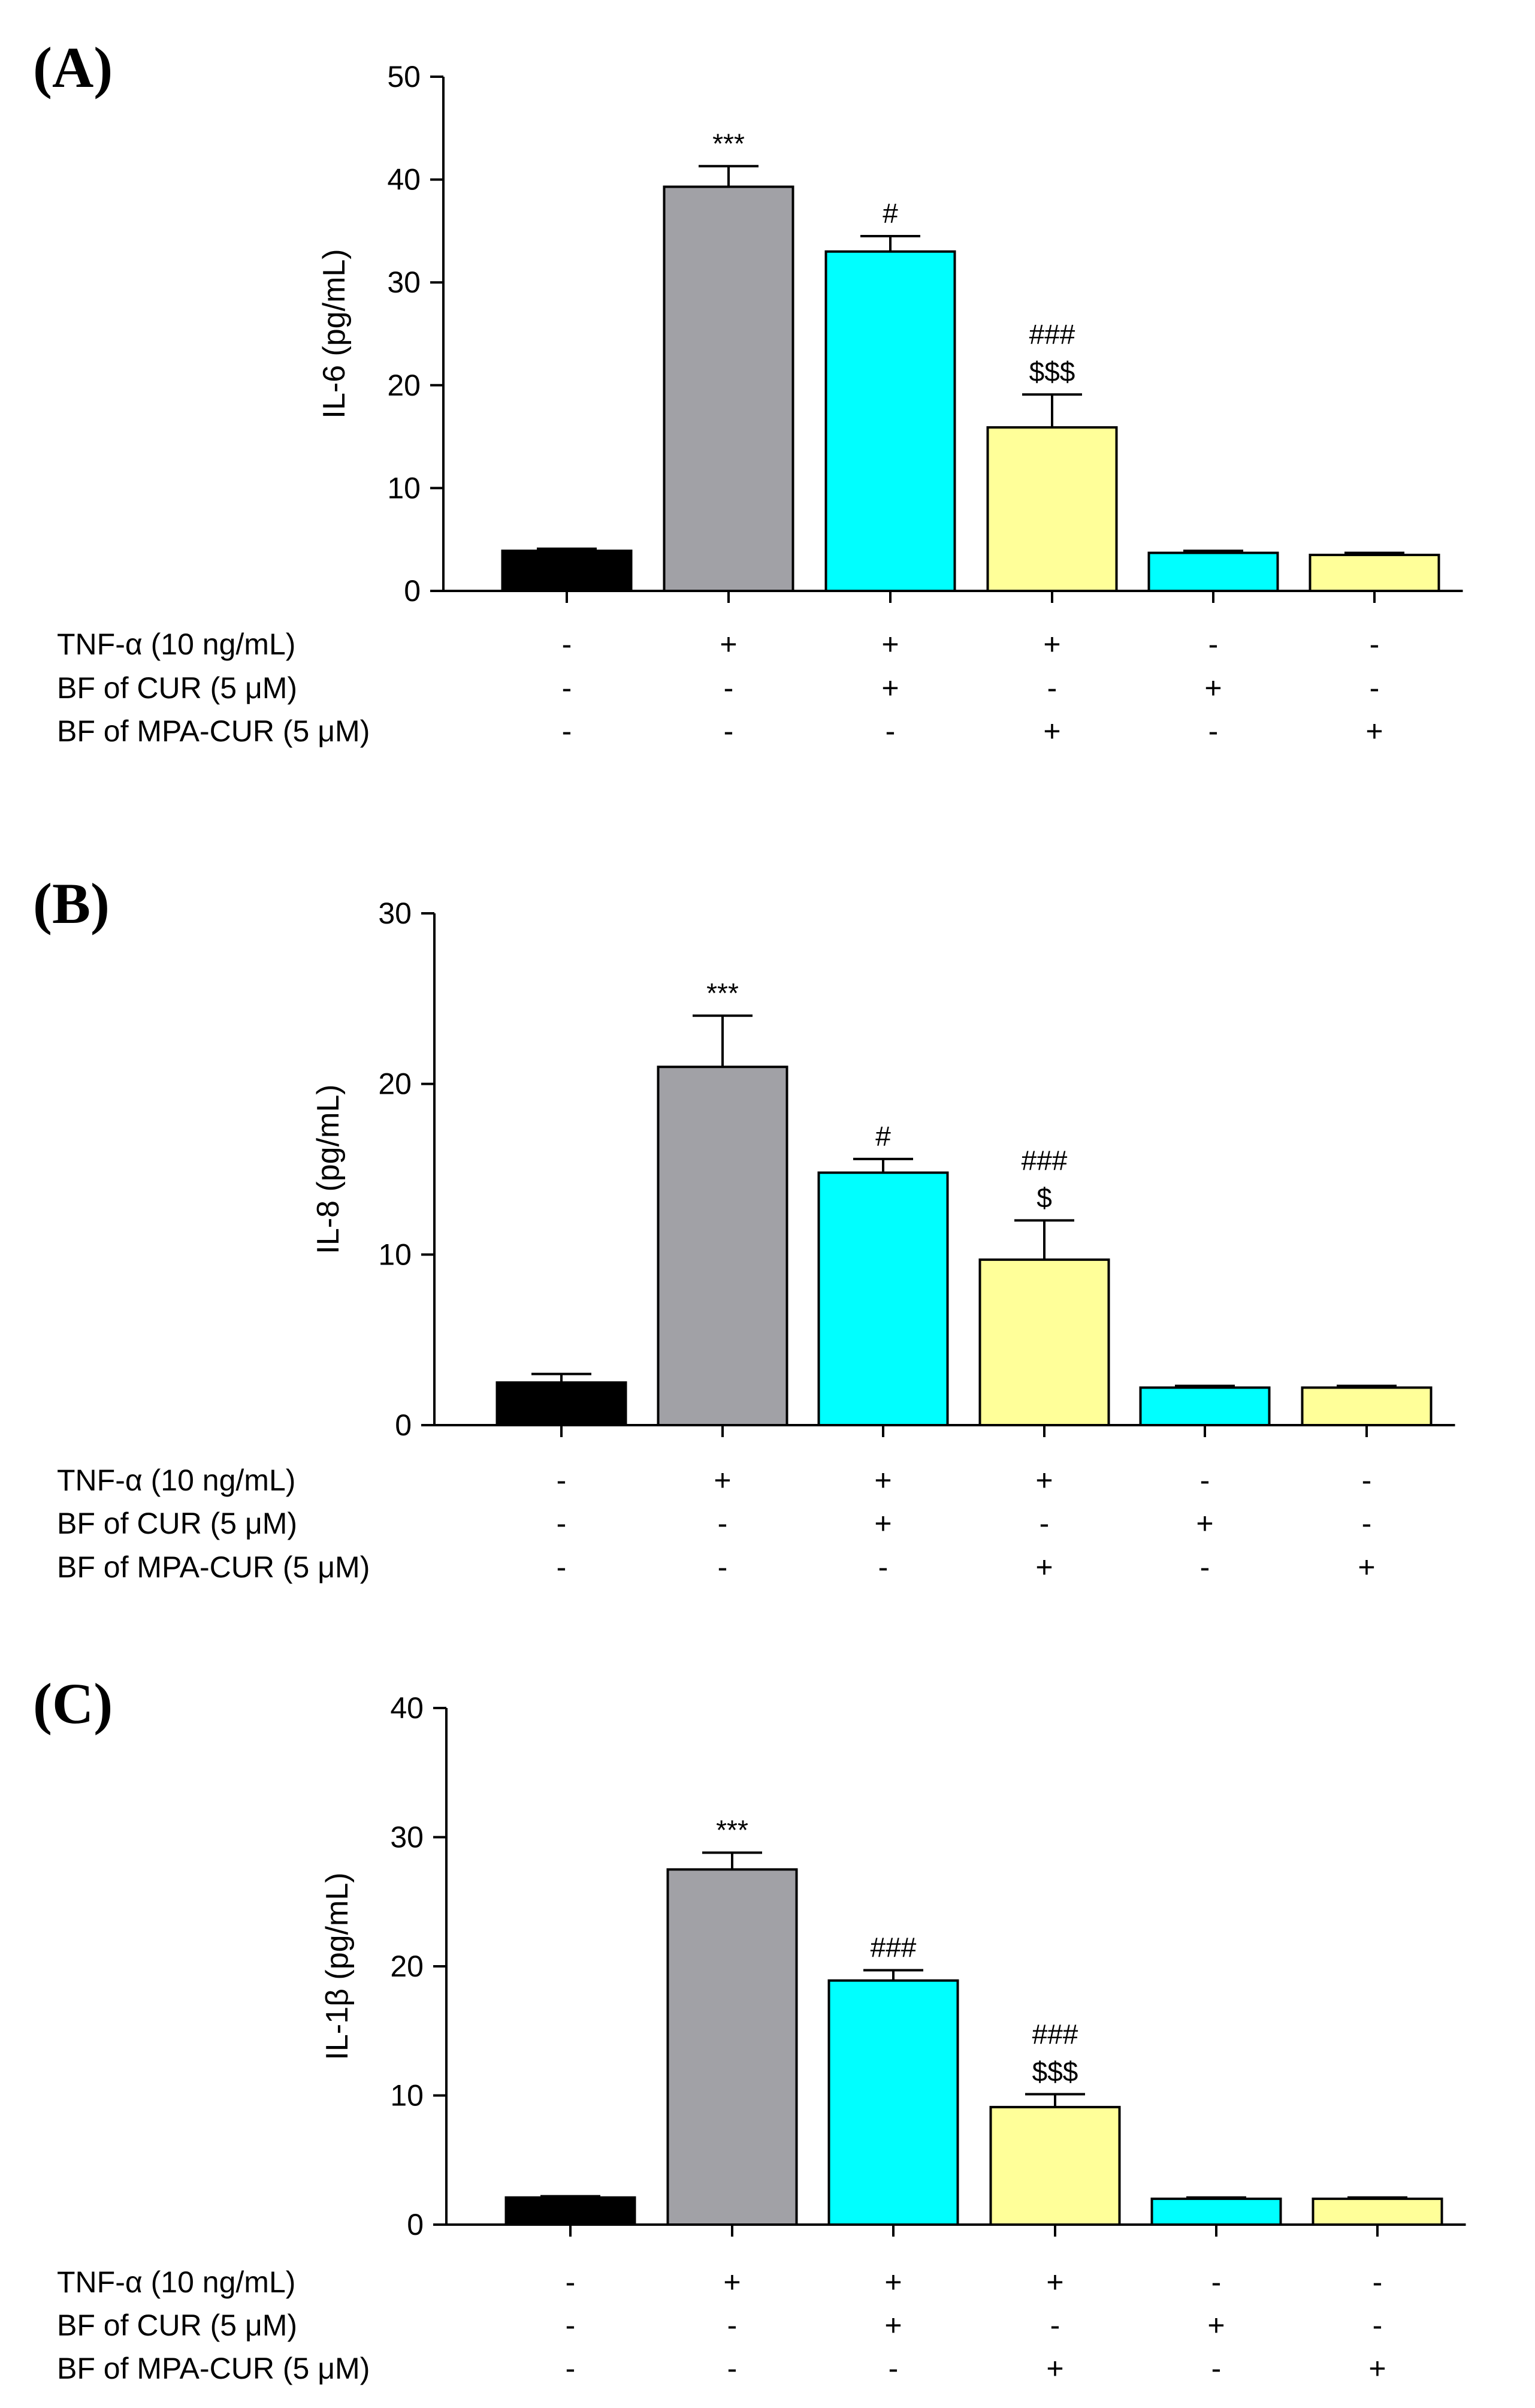 The height and width of the screenshot is (2408, 1535). Describe the element at coordinates (328, 1169) in the screenshot. I see `y-axis-title: IL-8 (pg/mL)` at that location.